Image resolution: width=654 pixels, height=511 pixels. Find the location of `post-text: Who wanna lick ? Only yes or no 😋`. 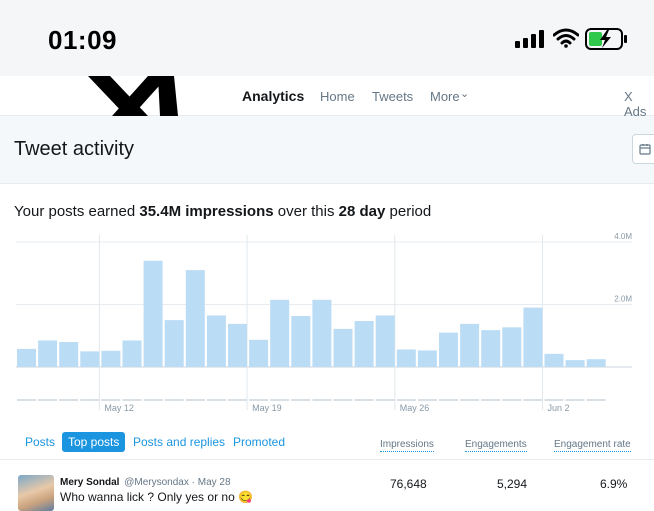

post-text: Who wanna lick ? Only yes or no 😋 is located at coordinates (157, 497).